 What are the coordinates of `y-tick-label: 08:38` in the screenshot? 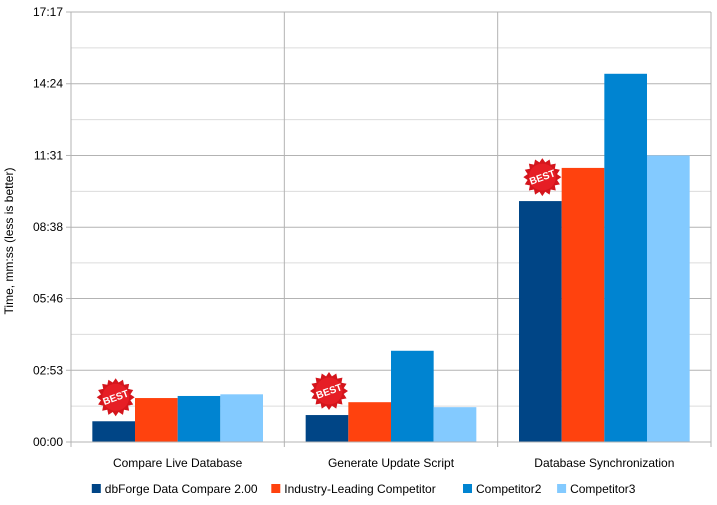 It's located at (48, 227).